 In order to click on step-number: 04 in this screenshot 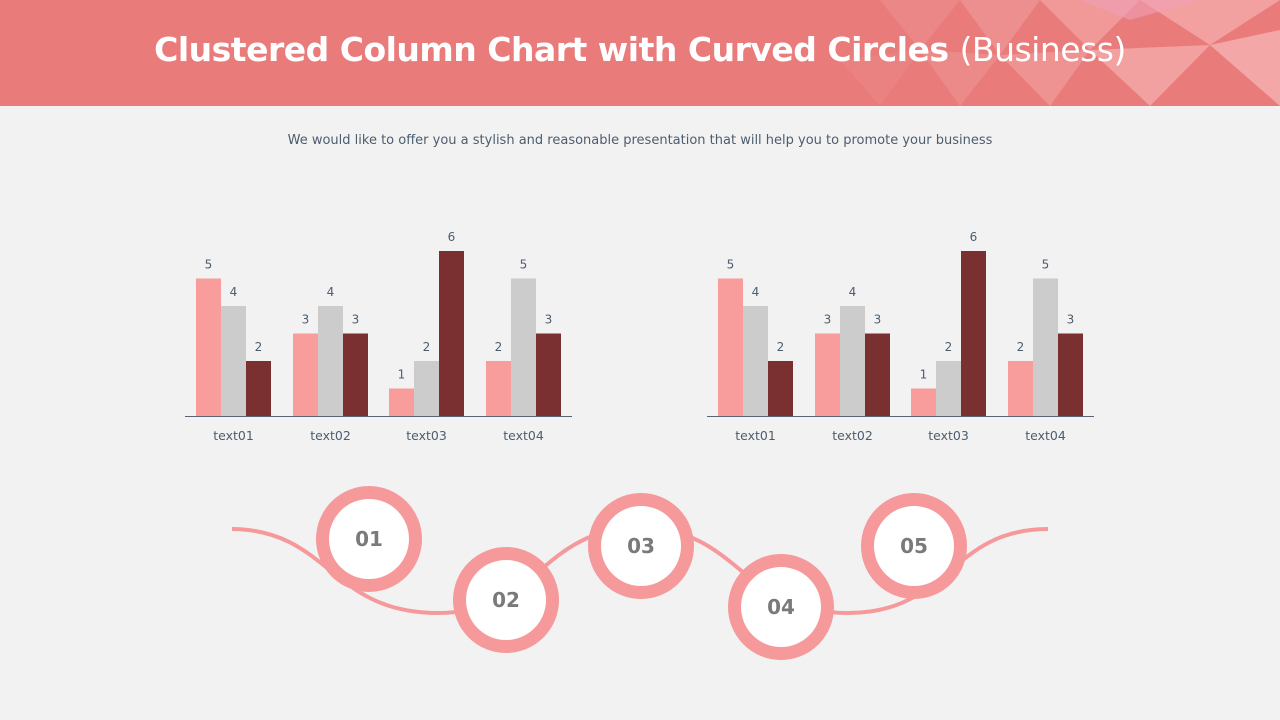, I will do `click(781, 607)`.